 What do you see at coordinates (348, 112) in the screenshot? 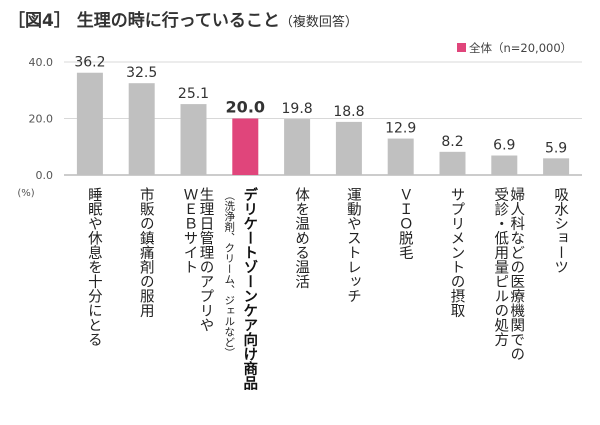
I see `value-label-5: 18.8` at bounding box center [348, 112].